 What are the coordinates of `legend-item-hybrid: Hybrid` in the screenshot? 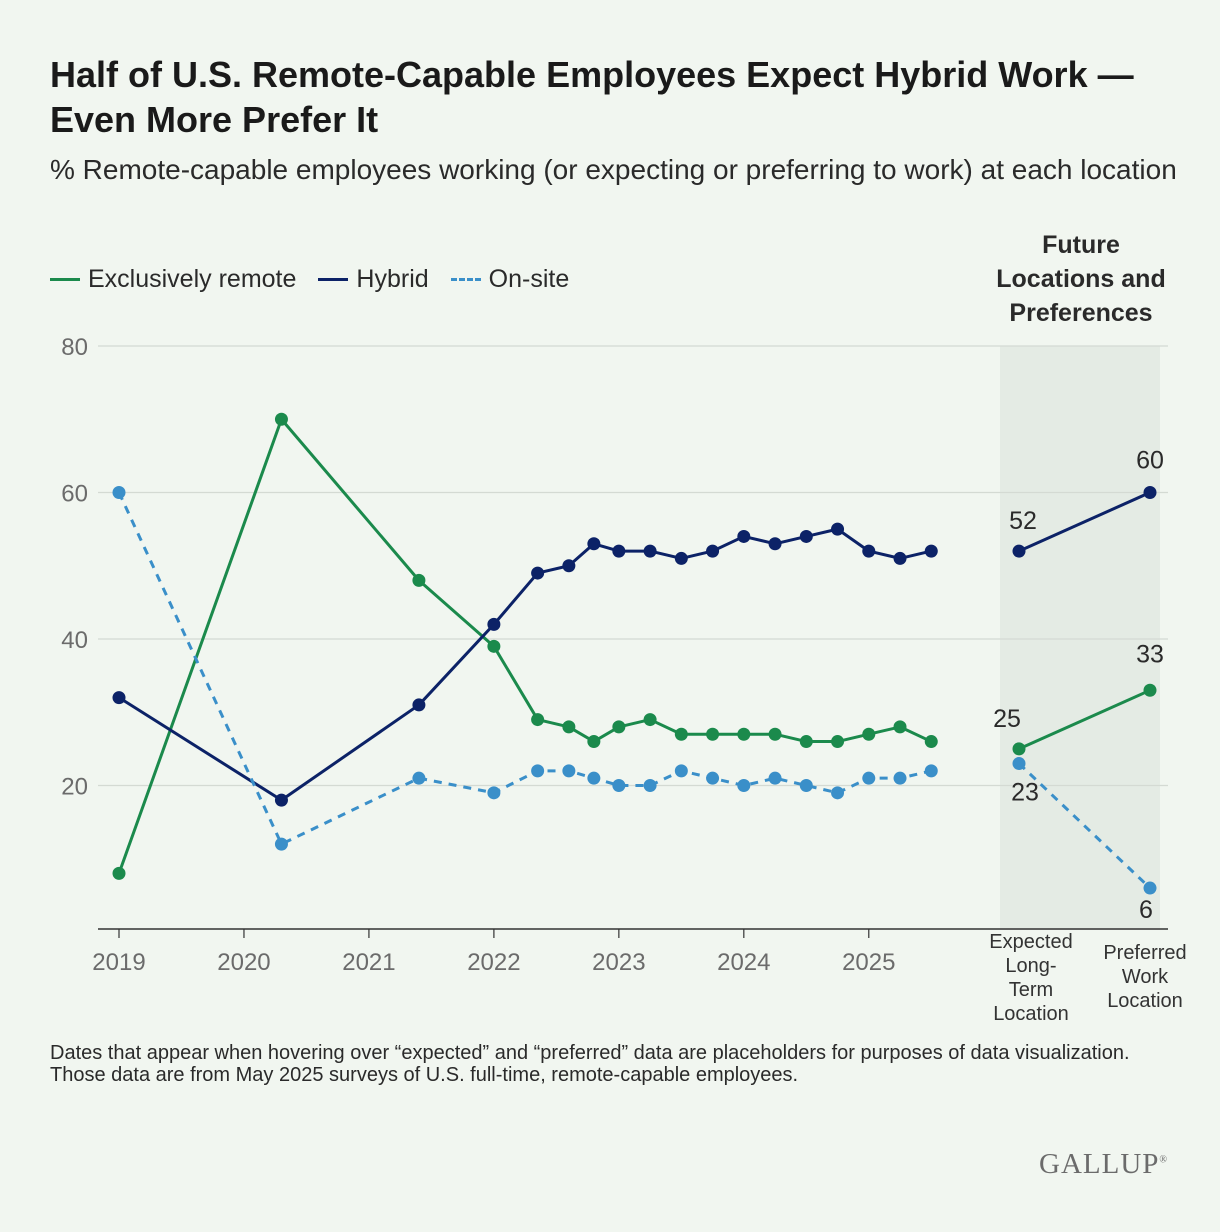 It's located at (373, 279).